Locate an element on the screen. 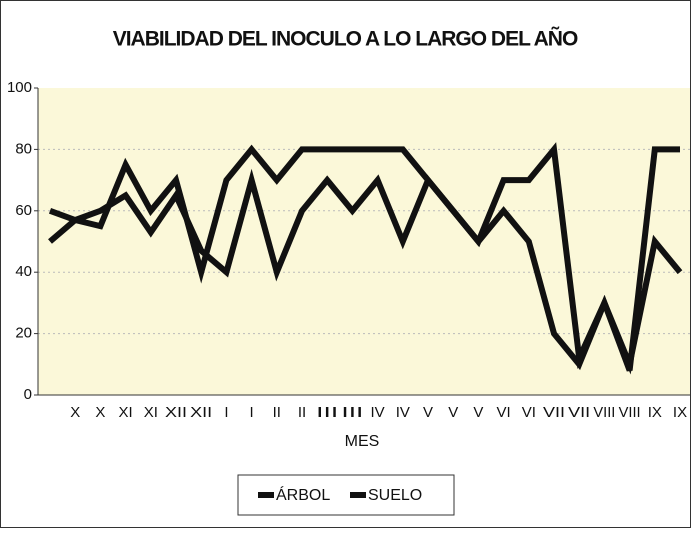 This screenshot has width=691, height=533. y-tick-label: 80 is located at coordinates (23, 148).